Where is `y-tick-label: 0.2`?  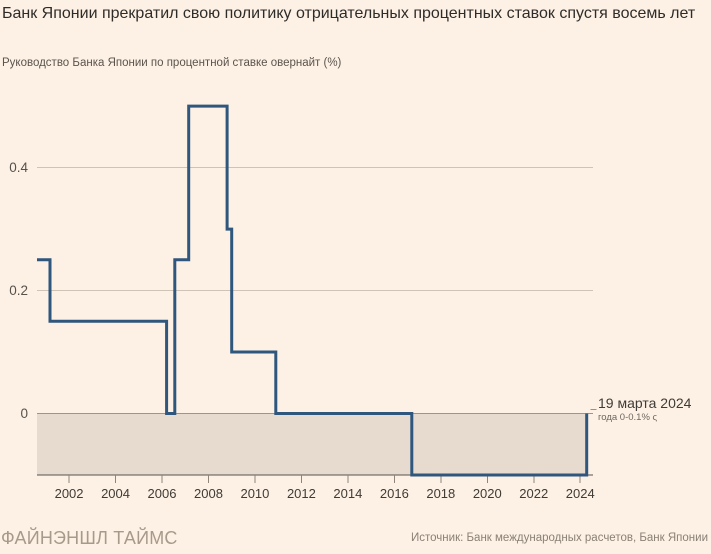
y-tick-label: 0.2 is located at coordinates (18, 290).